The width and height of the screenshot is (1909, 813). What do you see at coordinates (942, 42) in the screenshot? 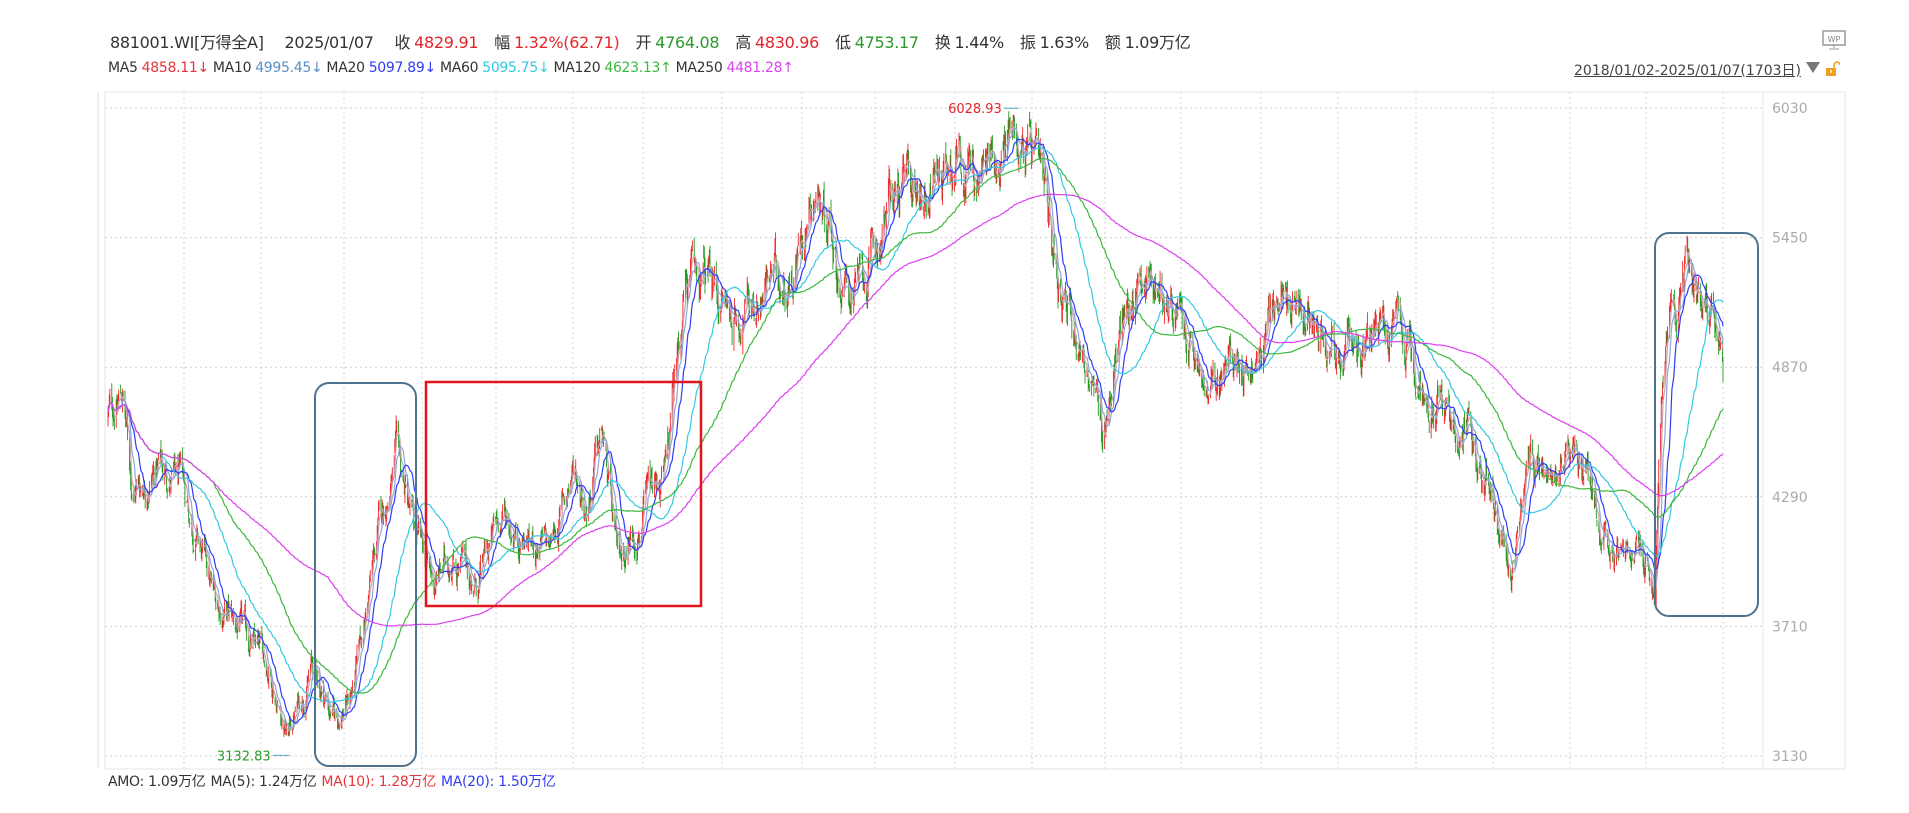
I see `quote-field-label: 换` at bounding box center [942, 42].